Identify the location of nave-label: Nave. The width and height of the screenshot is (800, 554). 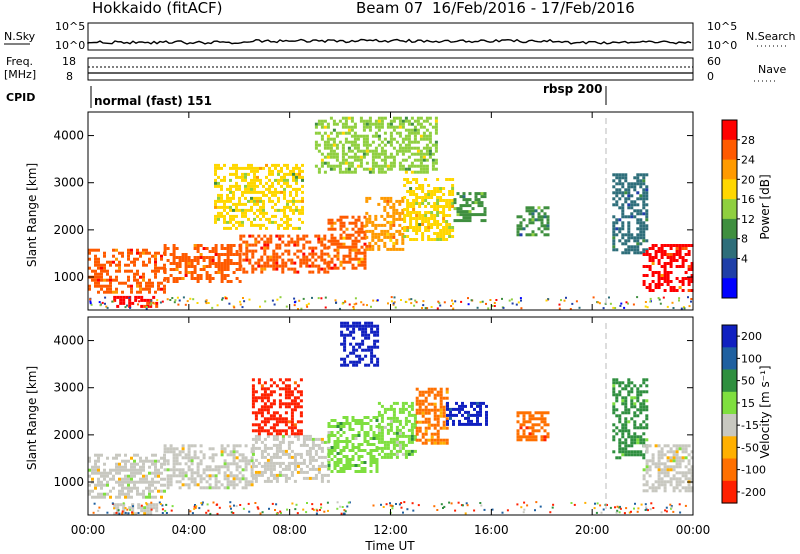
(772, 69).